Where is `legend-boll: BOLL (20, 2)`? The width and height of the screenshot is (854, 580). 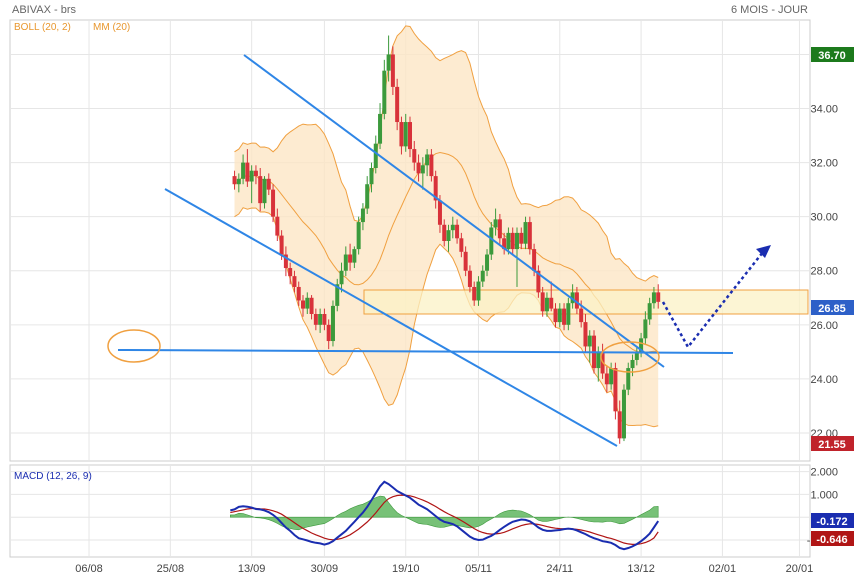 legend-boll: BOLL (20, 2) is located at coordinates (42, 27).